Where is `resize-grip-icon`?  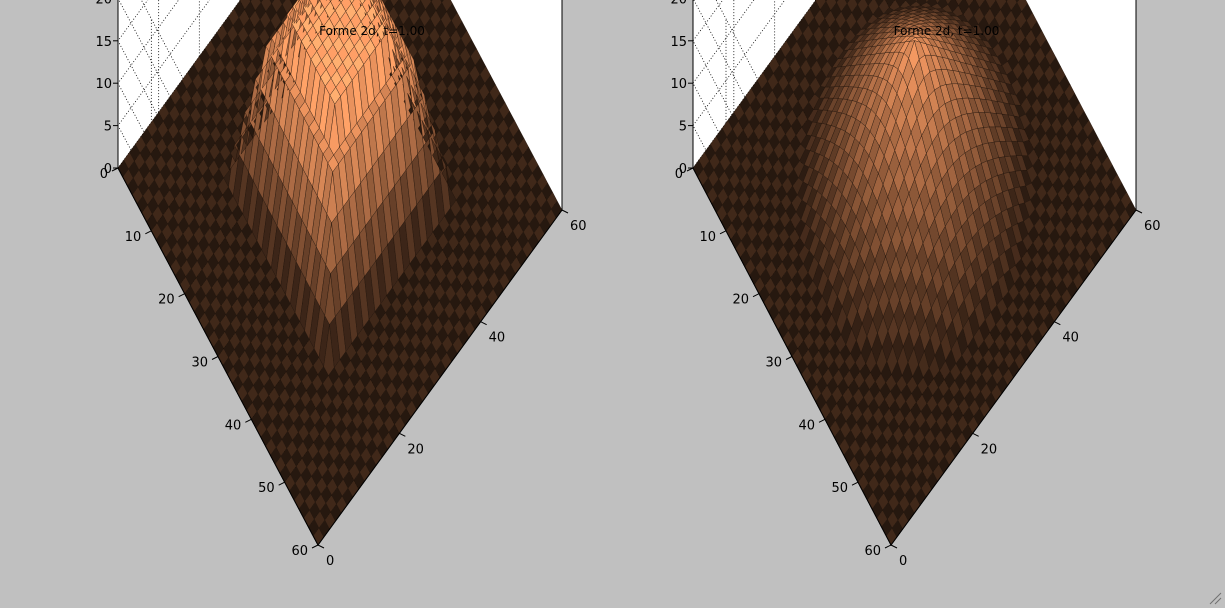 resize-grip-icon is located at coordinates (1215, 598).